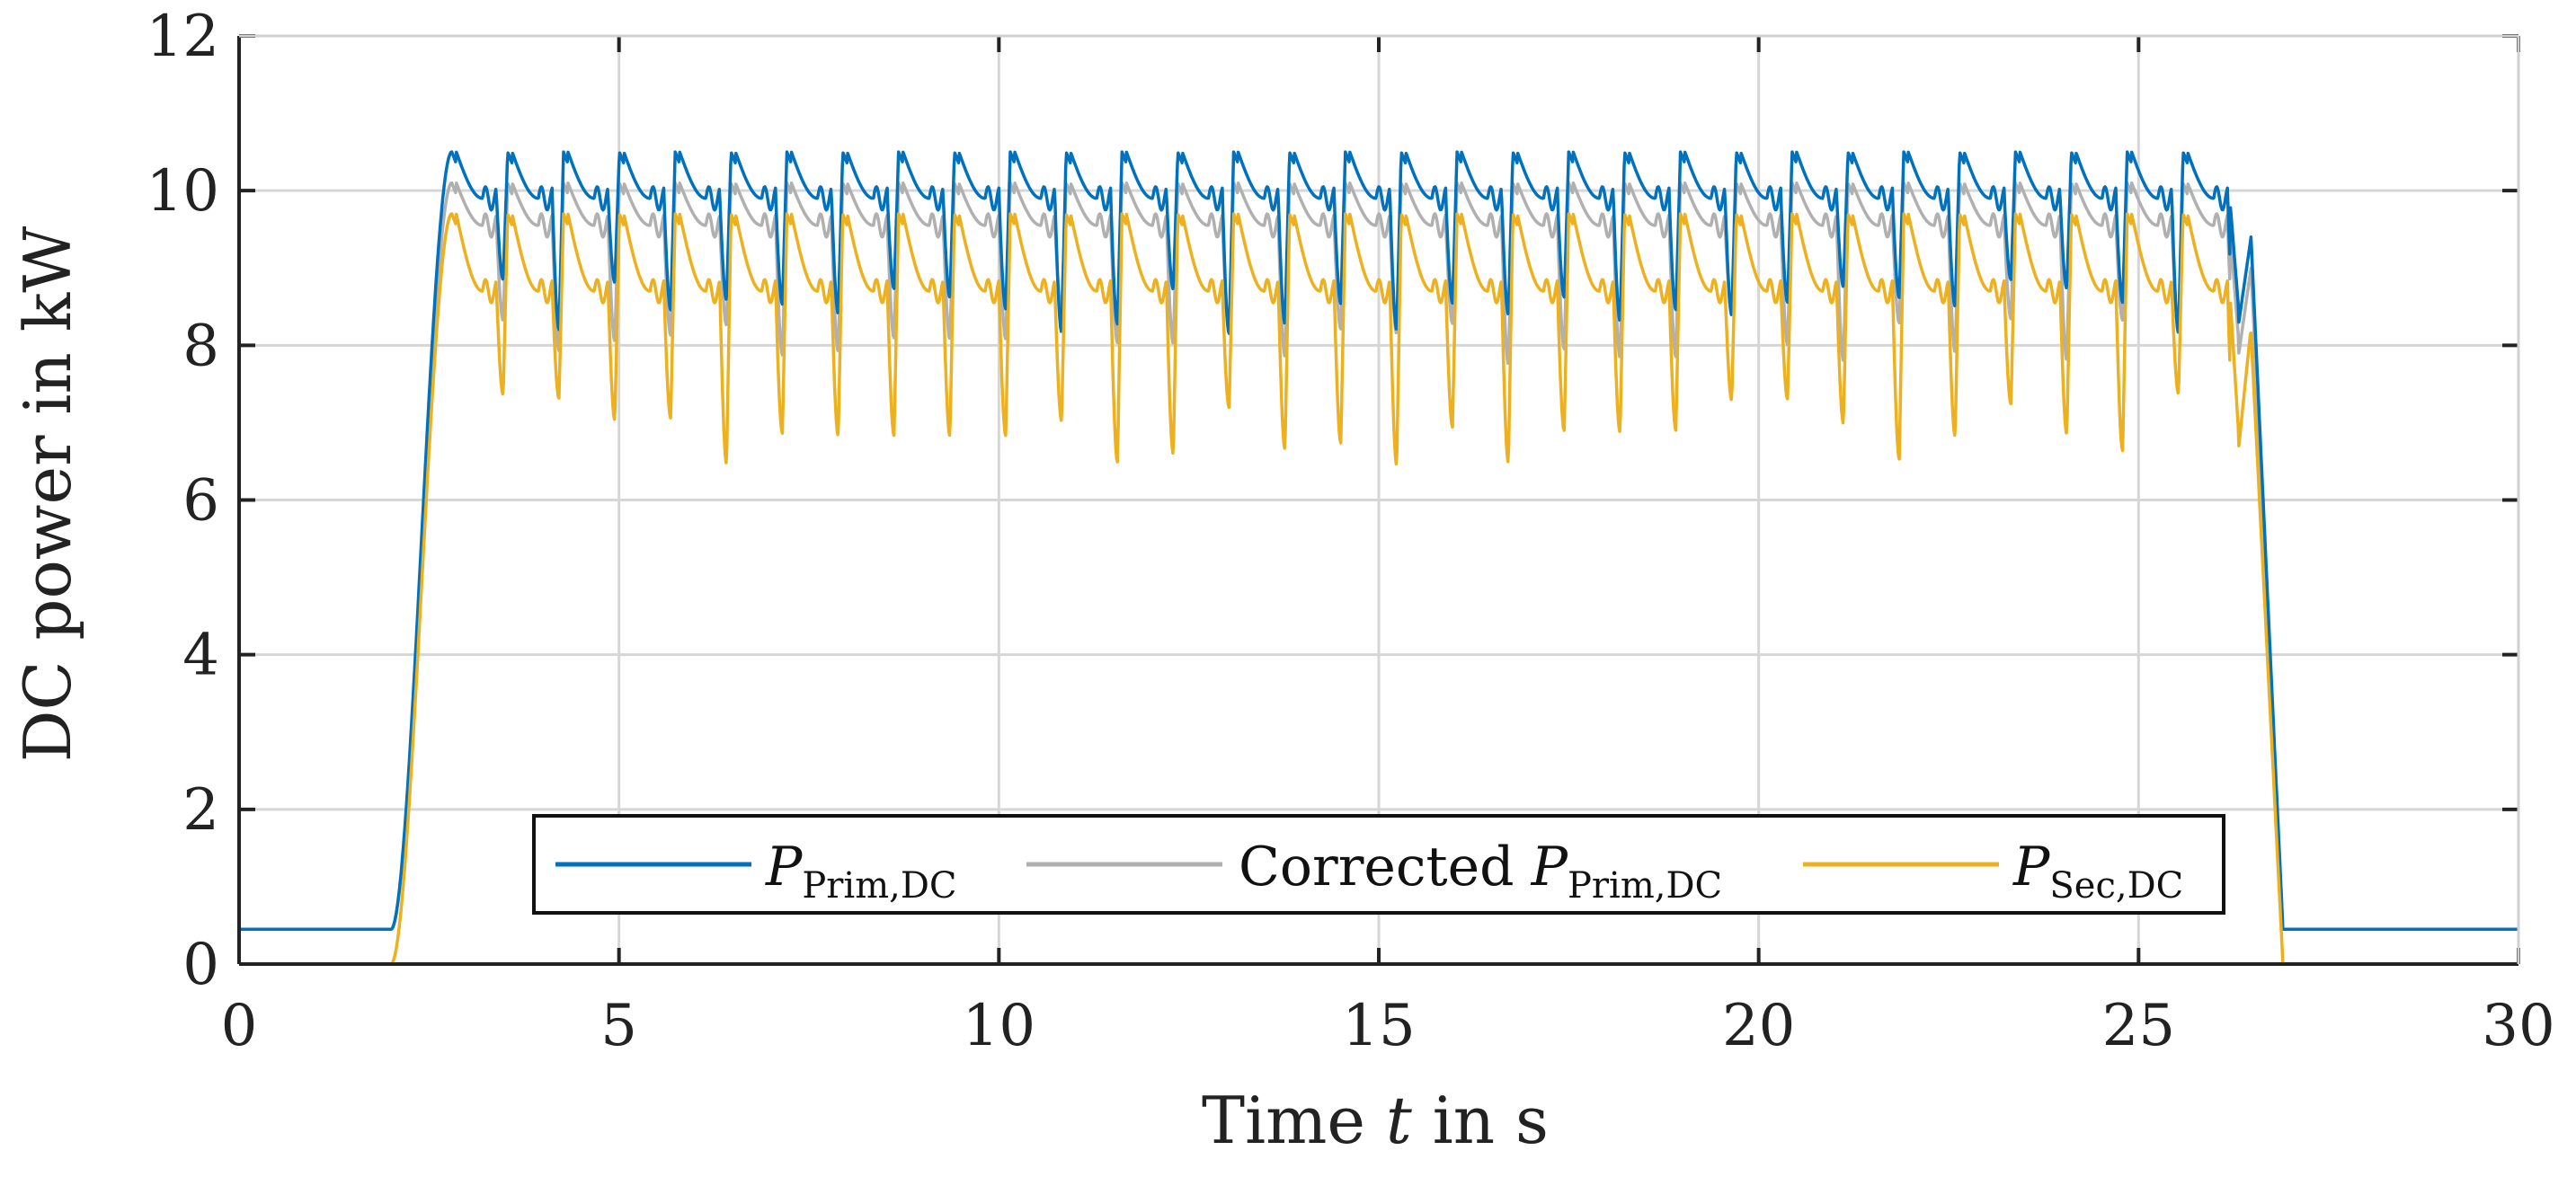  Describe the element at coordinates (183, 191) in the screenshot. I see `y-tick-label: 10` at that location.